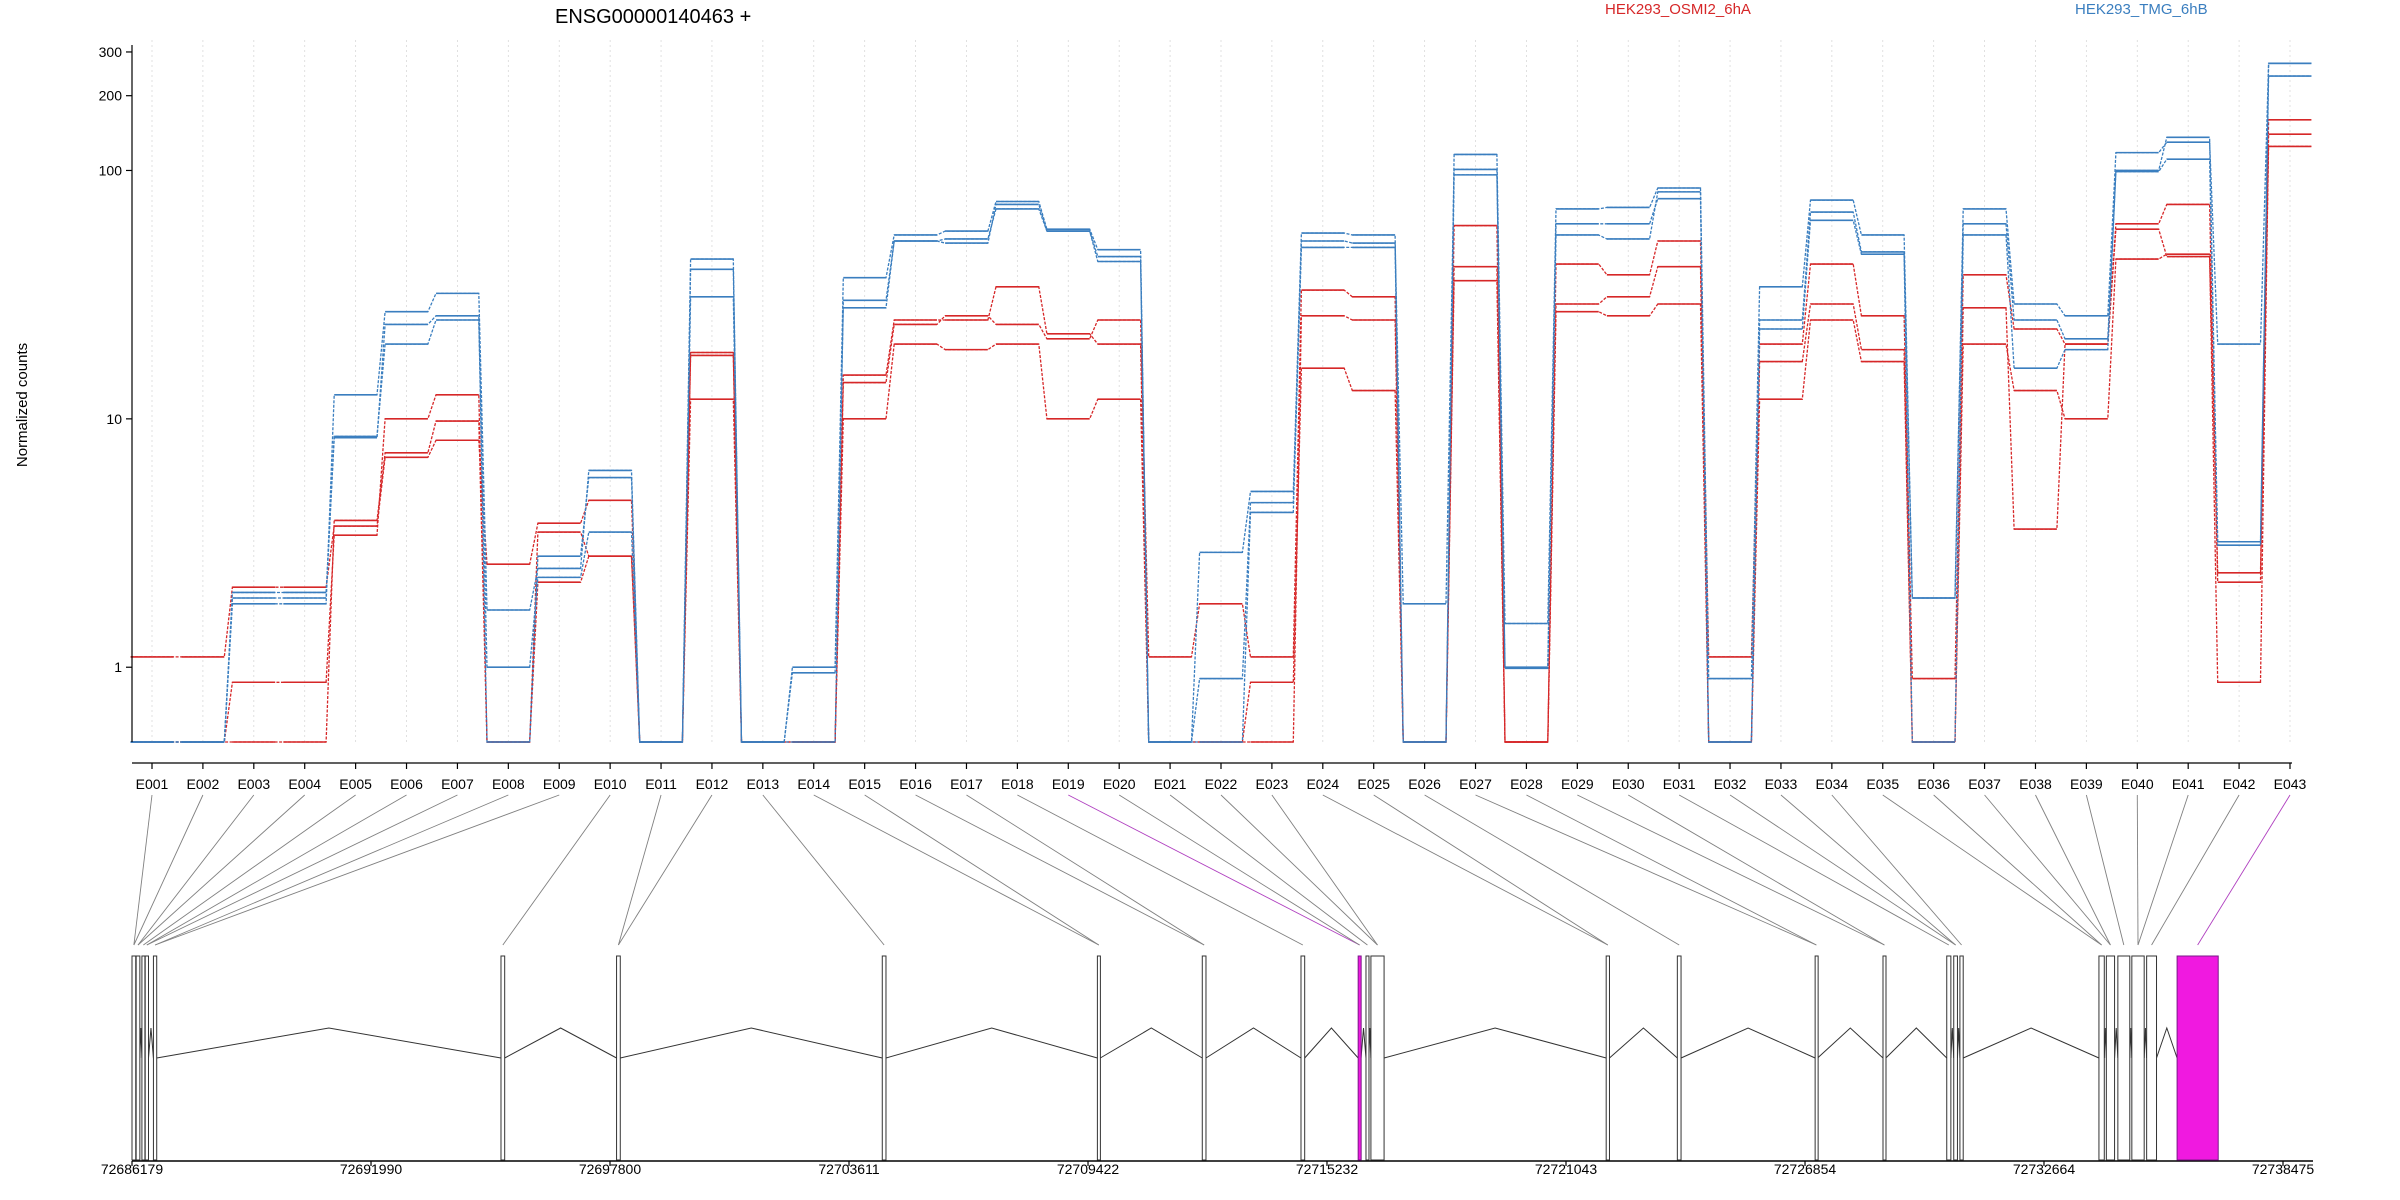  Describe the element at coordinates (457, 784) in the screenshot. I see `x-tick-label: E007` at that location.